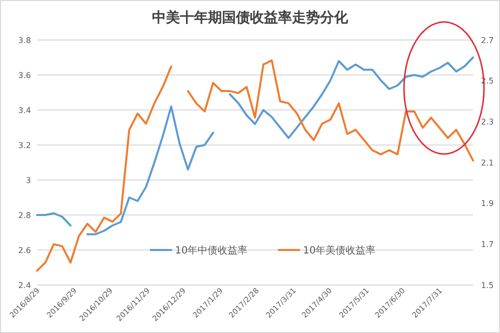  I want to click on y-tick-label: 3, so click(28, 180).